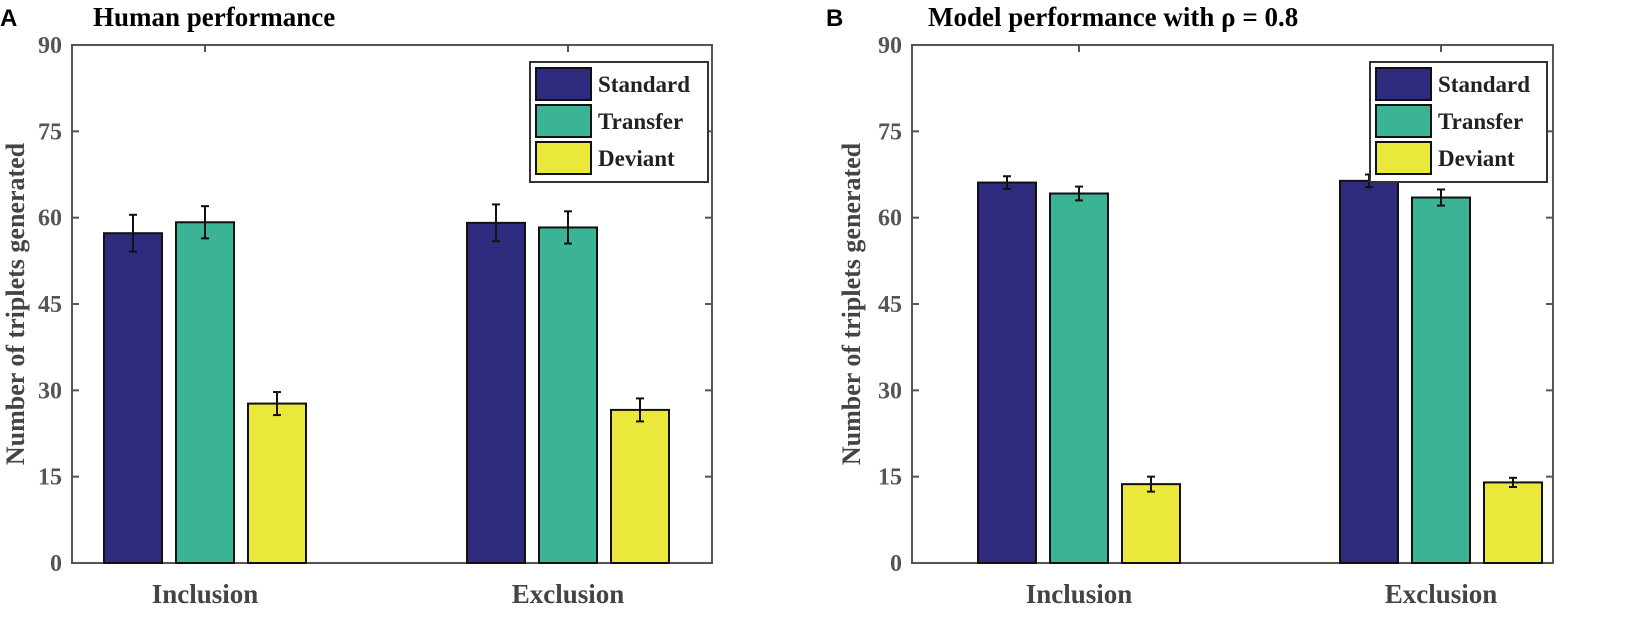 The width and height of the screenshot is (1644, 640). What do you see at coordinates (568, 395) in the screenshot?
I see `panel-a-bar-transfer-exclusion` at bounding box center [568, 395].